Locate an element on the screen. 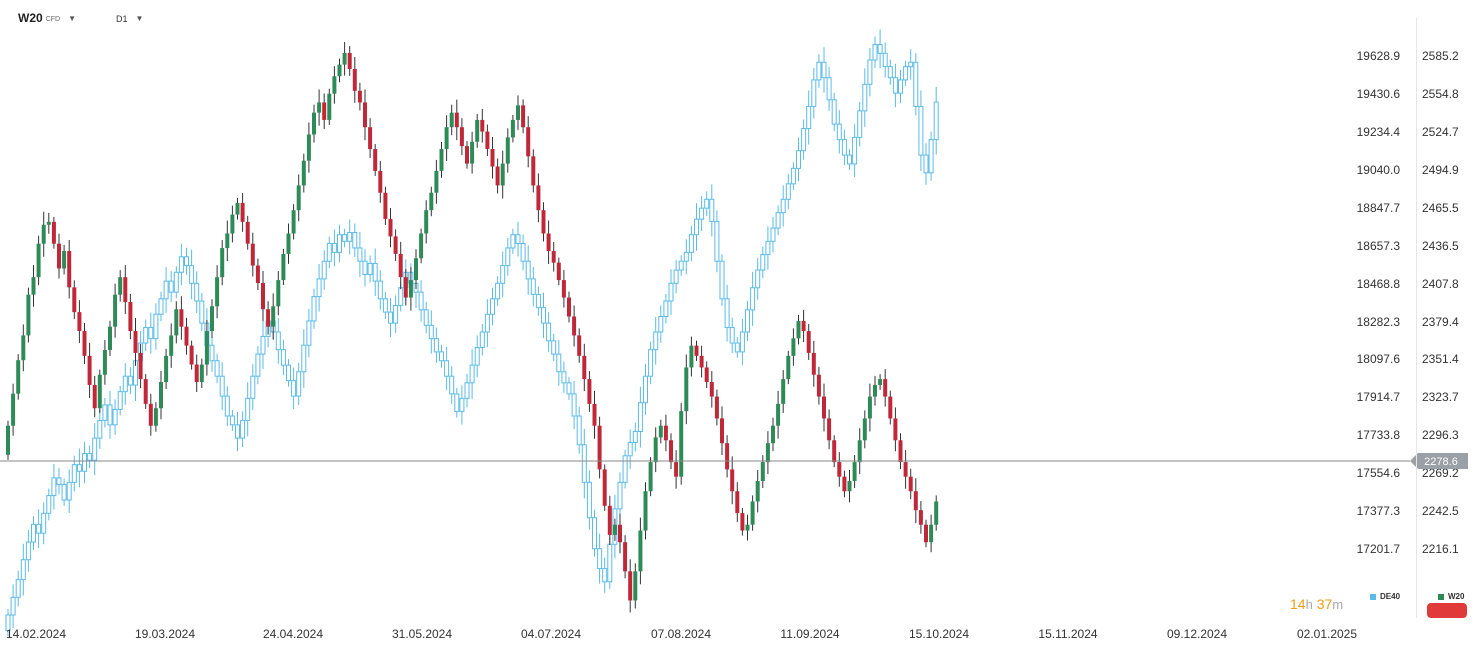  symbol-type: CFD is located at coordinates (53, 19).